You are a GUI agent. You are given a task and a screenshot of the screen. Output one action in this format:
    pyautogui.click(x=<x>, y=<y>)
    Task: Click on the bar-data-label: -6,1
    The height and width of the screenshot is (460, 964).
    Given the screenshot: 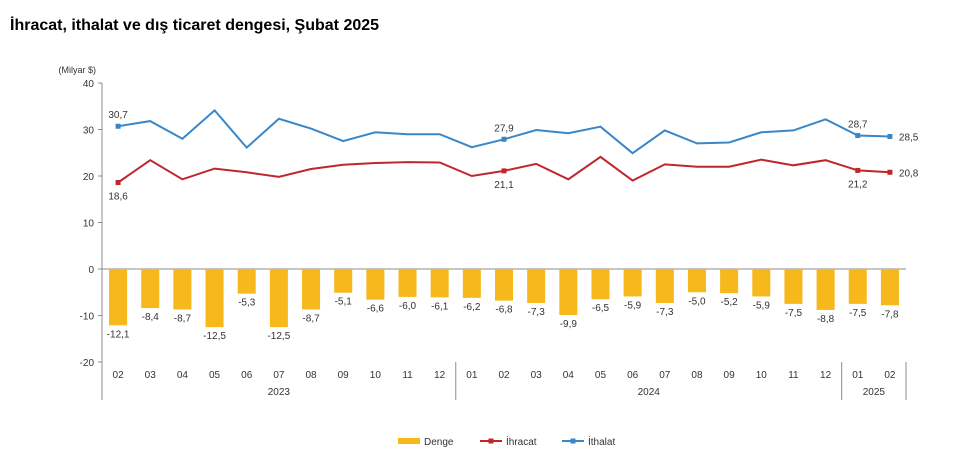 What is the action you would take?
    pyautogui.click(x=440, y=306)
    